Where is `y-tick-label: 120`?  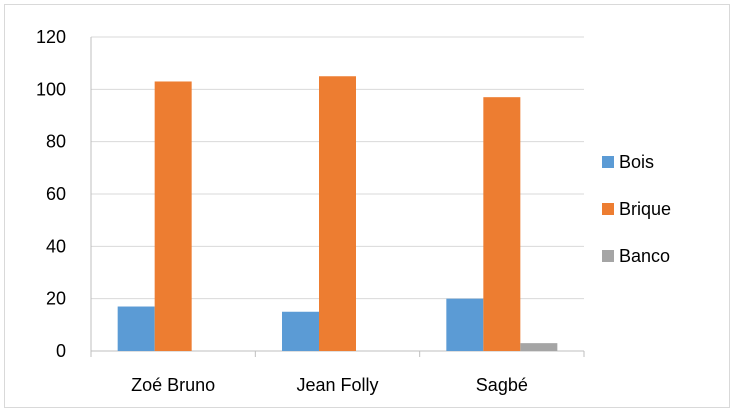
y-tick-label: 120 is located at coordinates (51, 37).